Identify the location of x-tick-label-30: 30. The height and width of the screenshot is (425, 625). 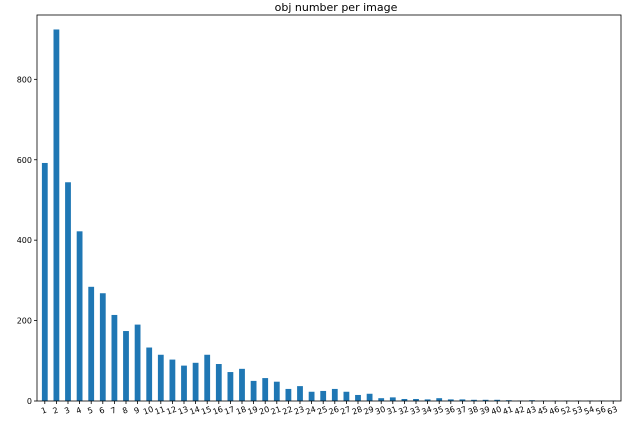
(380, 411).